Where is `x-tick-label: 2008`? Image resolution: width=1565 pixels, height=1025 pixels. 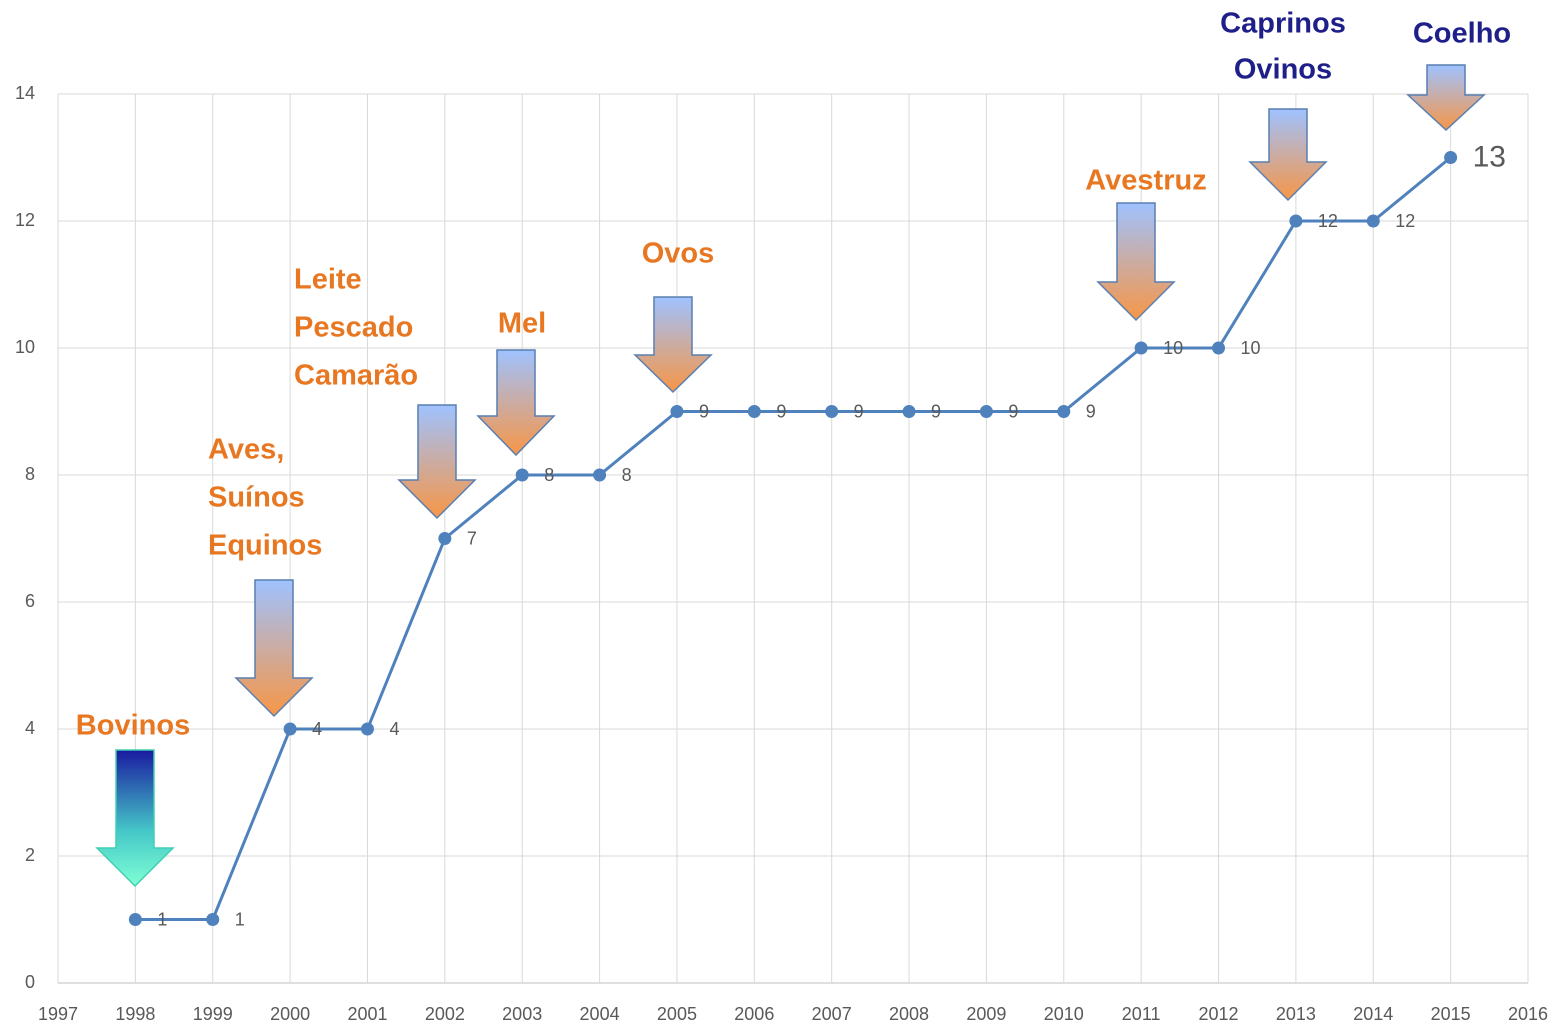
x-tick-label: 2008 is located at coordinates (909, 1014).